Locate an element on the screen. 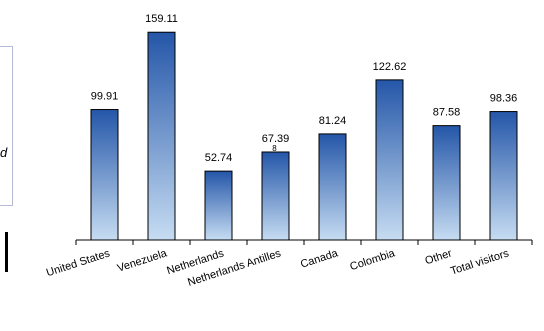 This screenshot has width=544, height=331. data-label: 87.58 is located at coordinates (447, 113).